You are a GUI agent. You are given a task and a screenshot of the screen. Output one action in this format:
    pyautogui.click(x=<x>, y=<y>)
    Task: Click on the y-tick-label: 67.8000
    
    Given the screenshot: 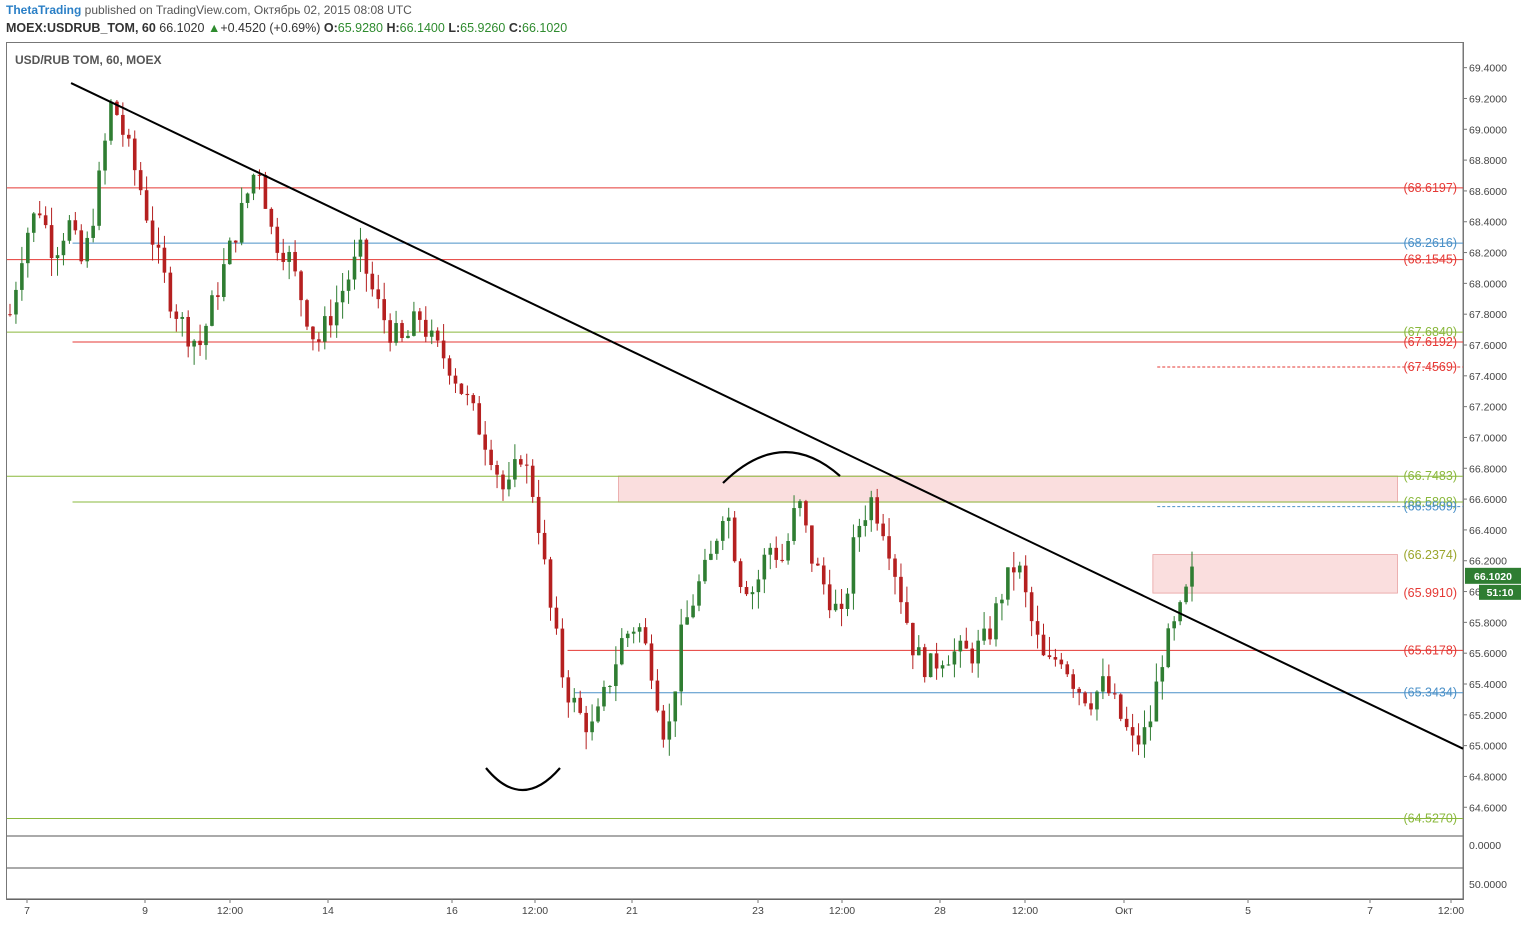 What is the action you would take?
    pyautogui.click(x=1488, y=315)
    